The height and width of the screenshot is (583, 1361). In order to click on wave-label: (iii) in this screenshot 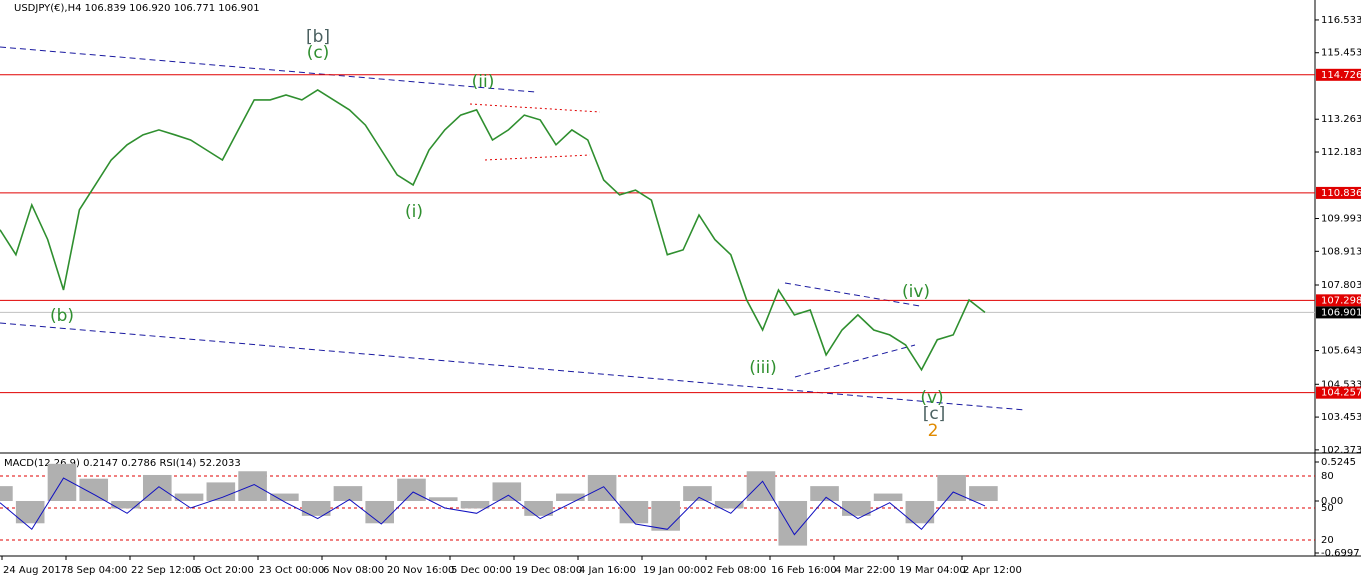, I will do `click(762, 368)`.